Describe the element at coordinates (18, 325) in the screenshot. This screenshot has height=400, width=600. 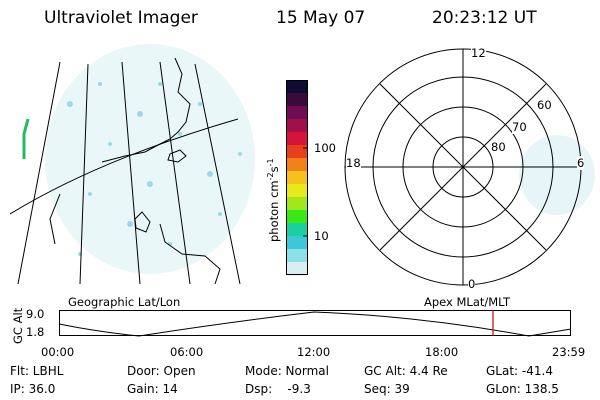
I see `altitude-axis-label: GC Alt` at that location.